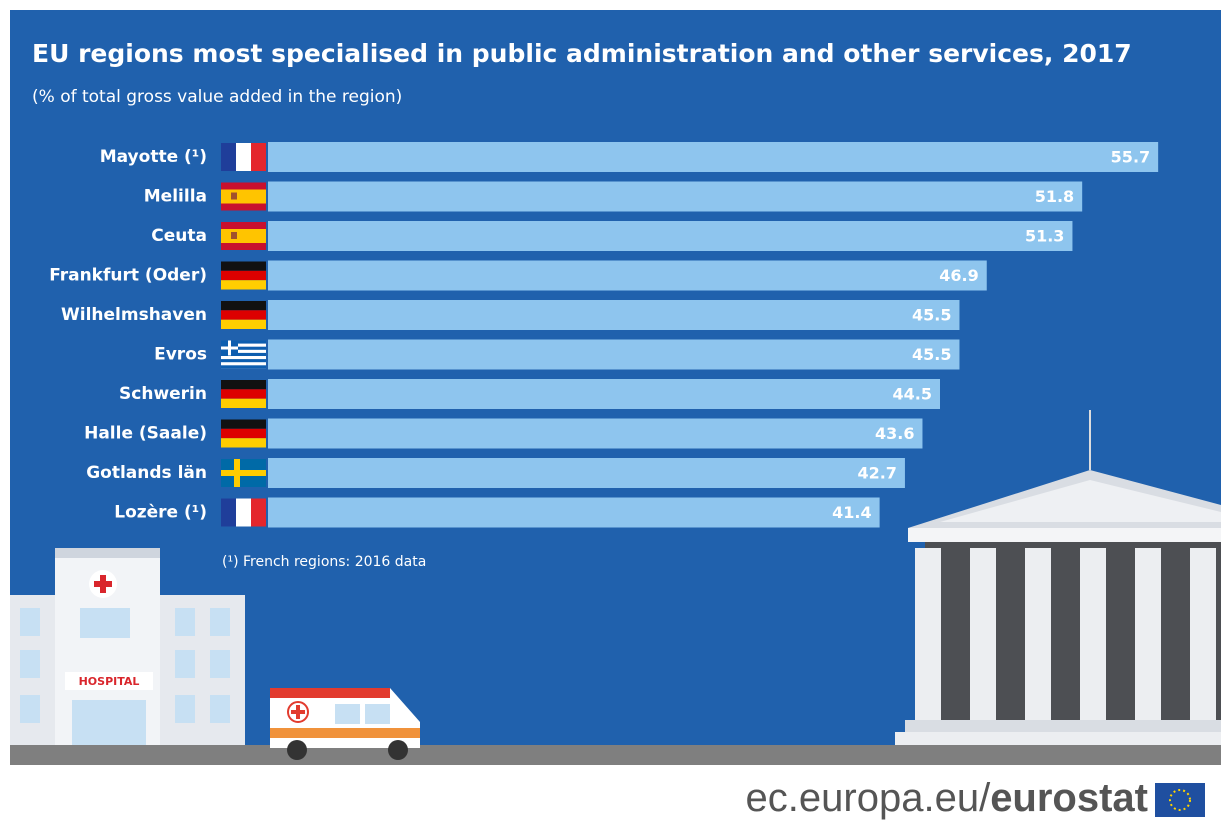 This screenshot has height=824, width=1221. I want to click on hospital-illustration: HOSPITAL, so click(127, 646).